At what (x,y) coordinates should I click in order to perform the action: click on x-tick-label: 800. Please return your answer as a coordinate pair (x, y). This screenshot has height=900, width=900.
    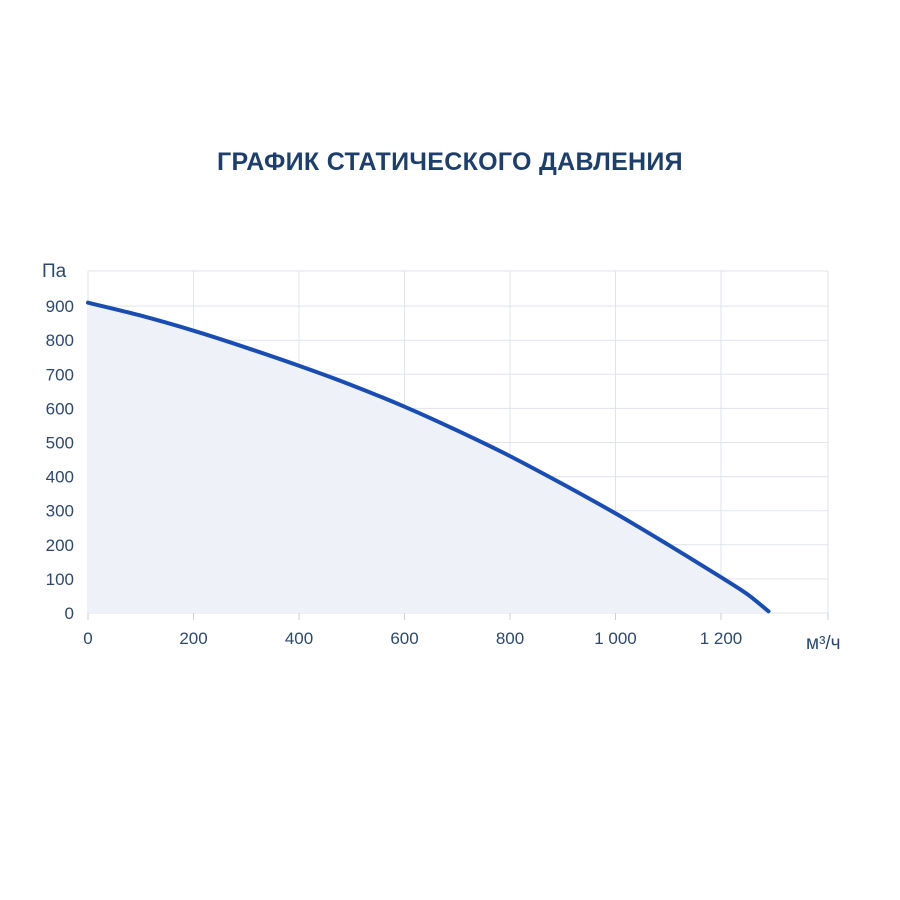
    Looking at the image, I should click on (510, 638).